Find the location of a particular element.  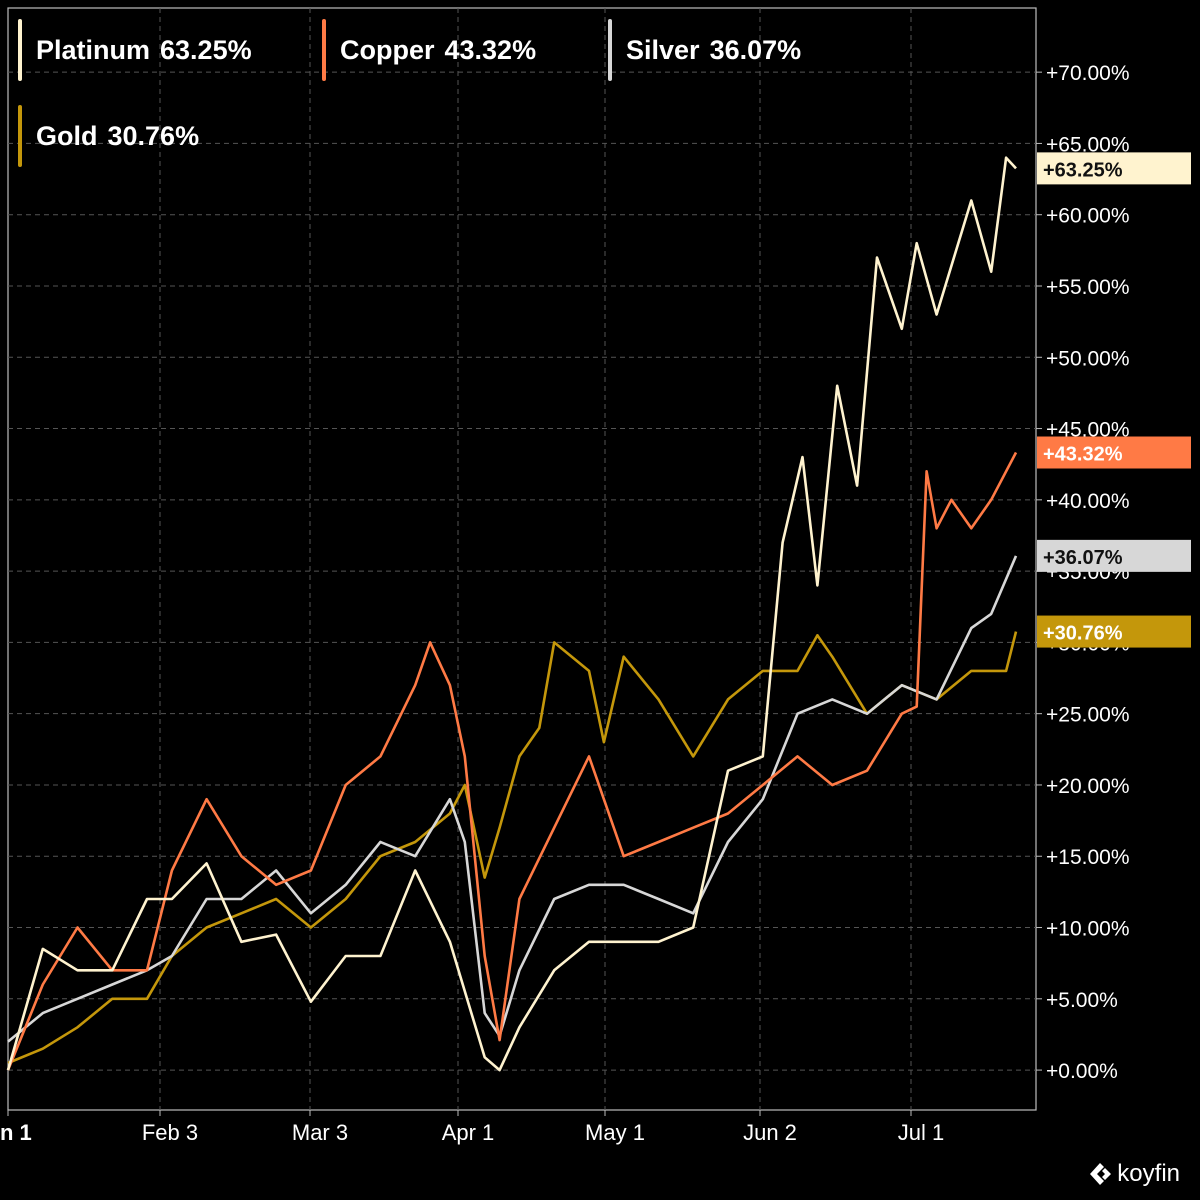

legend-item-gold: Gold 30.76% is located at coordinates (108, 136).